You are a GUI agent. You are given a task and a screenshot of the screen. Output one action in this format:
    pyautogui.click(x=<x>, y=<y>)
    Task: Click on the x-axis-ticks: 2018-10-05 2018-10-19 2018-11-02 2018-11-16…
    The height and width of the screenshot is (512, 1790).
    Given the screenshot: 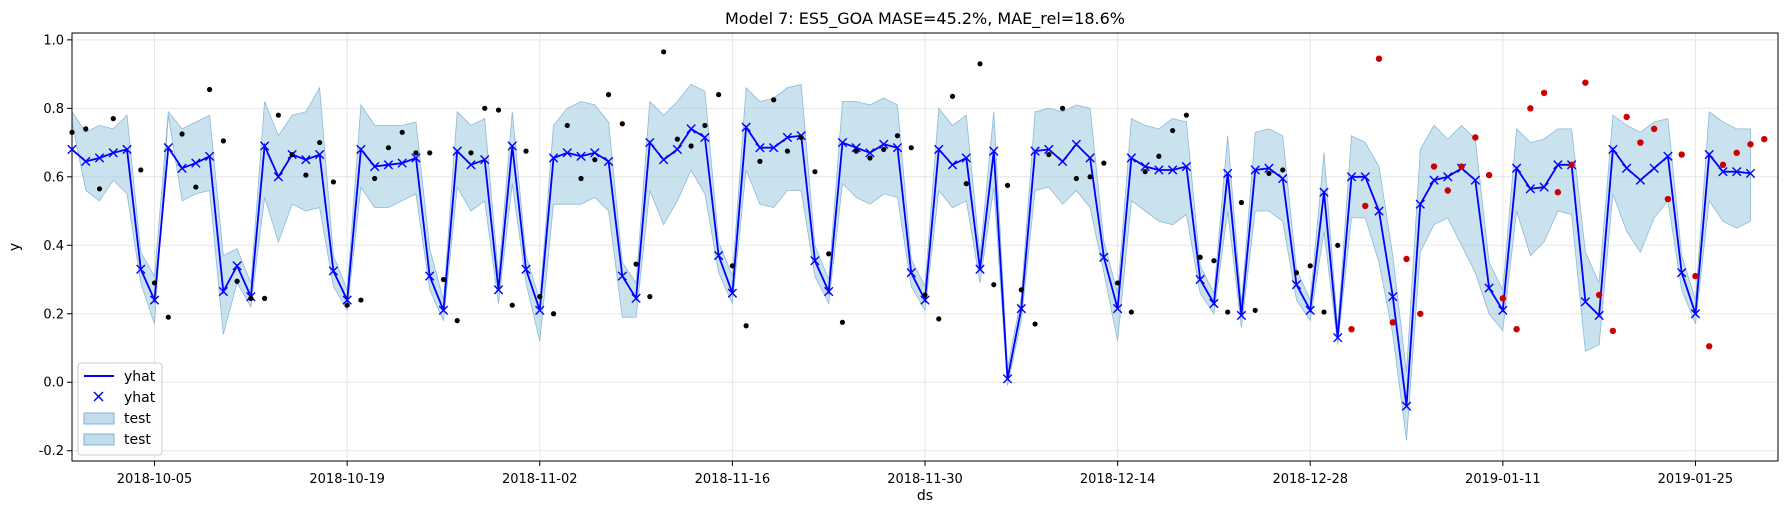 What is the action you would take?
    pyautogui.click(x=925, y=474)
    